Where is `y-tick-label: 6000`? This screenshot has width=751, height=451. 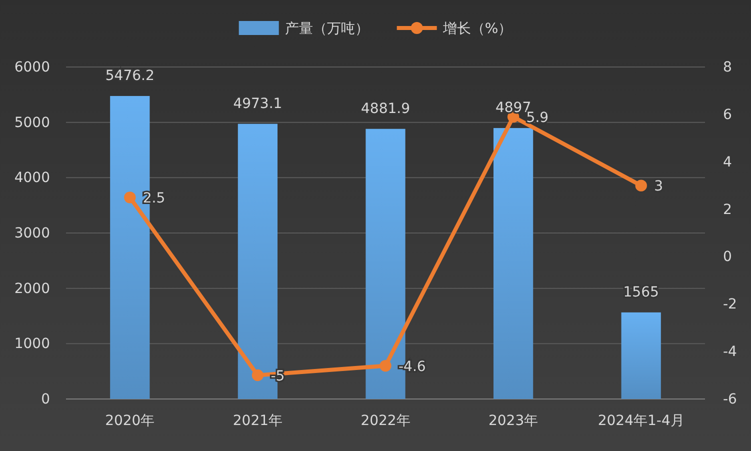 y-tick-label: 6000 is located at coordinates (32, 67).